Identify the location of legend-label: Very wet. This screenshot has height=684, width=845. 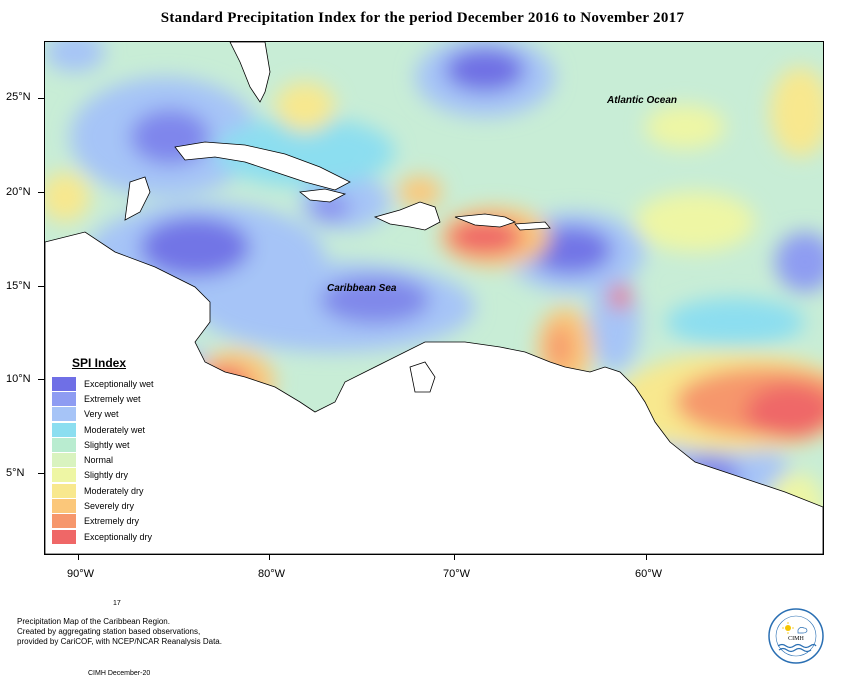
(101, 414).